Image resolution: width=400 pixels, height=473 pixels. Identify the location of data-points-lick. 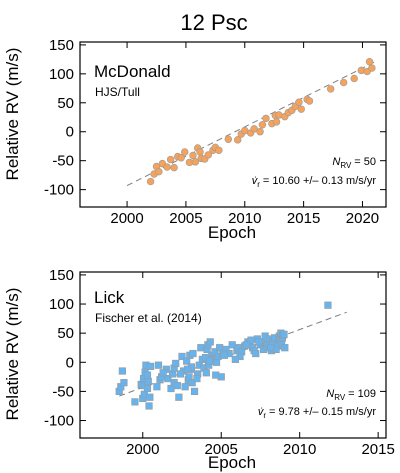
(223, 355).